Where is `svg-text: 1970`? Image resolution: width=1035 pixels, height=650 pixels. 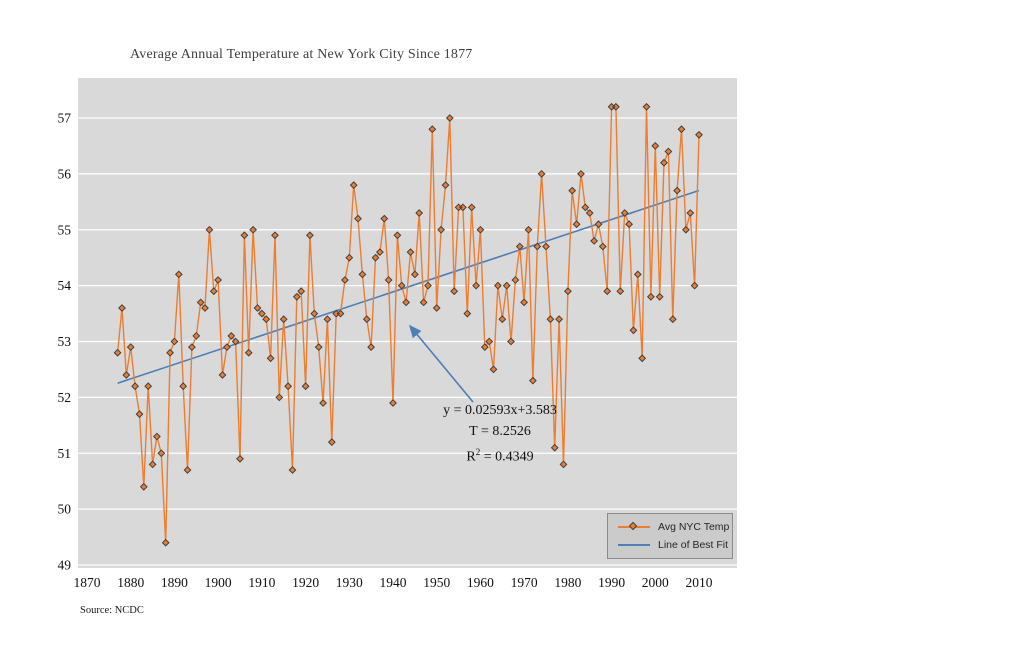 svg-text: 1970 is located at coordinates (524, 582).